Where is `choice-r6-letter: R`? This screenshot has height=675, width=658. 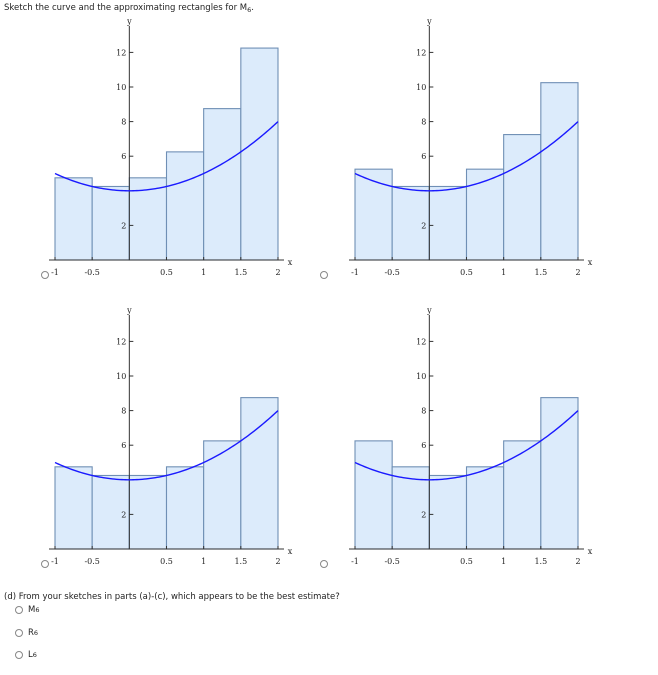 choice-r6-letter: R is located at coordinates (31, 633).